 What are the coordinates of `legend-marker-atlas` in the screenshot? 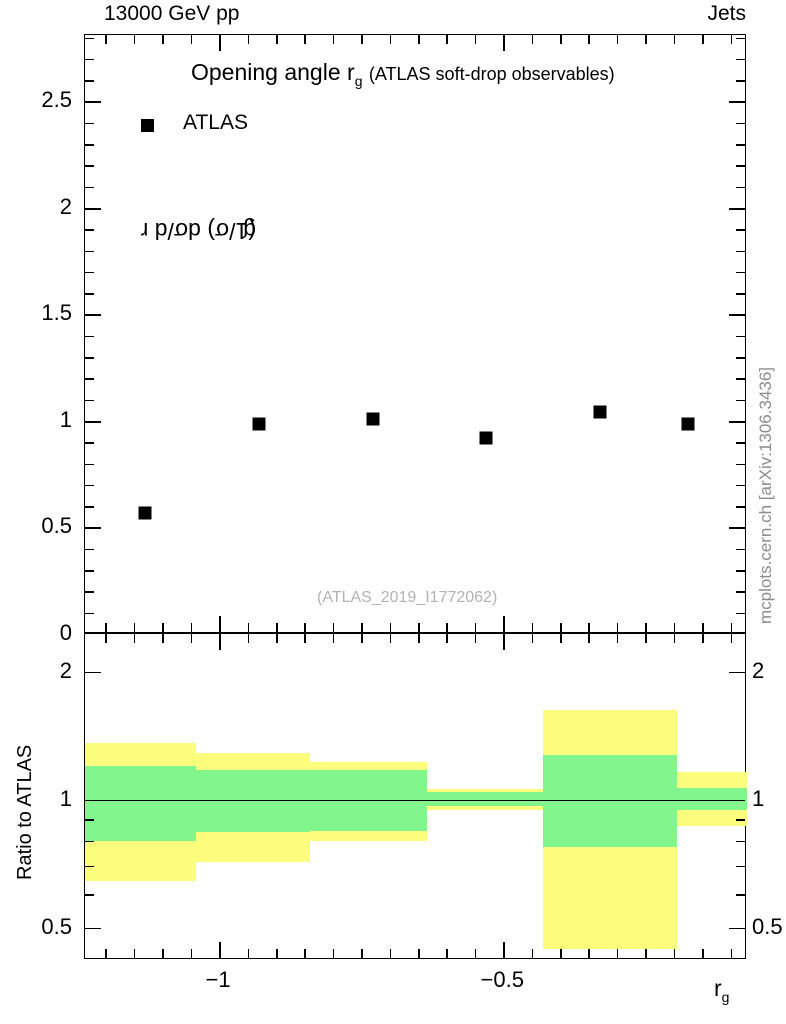 It's located at (147, 125).